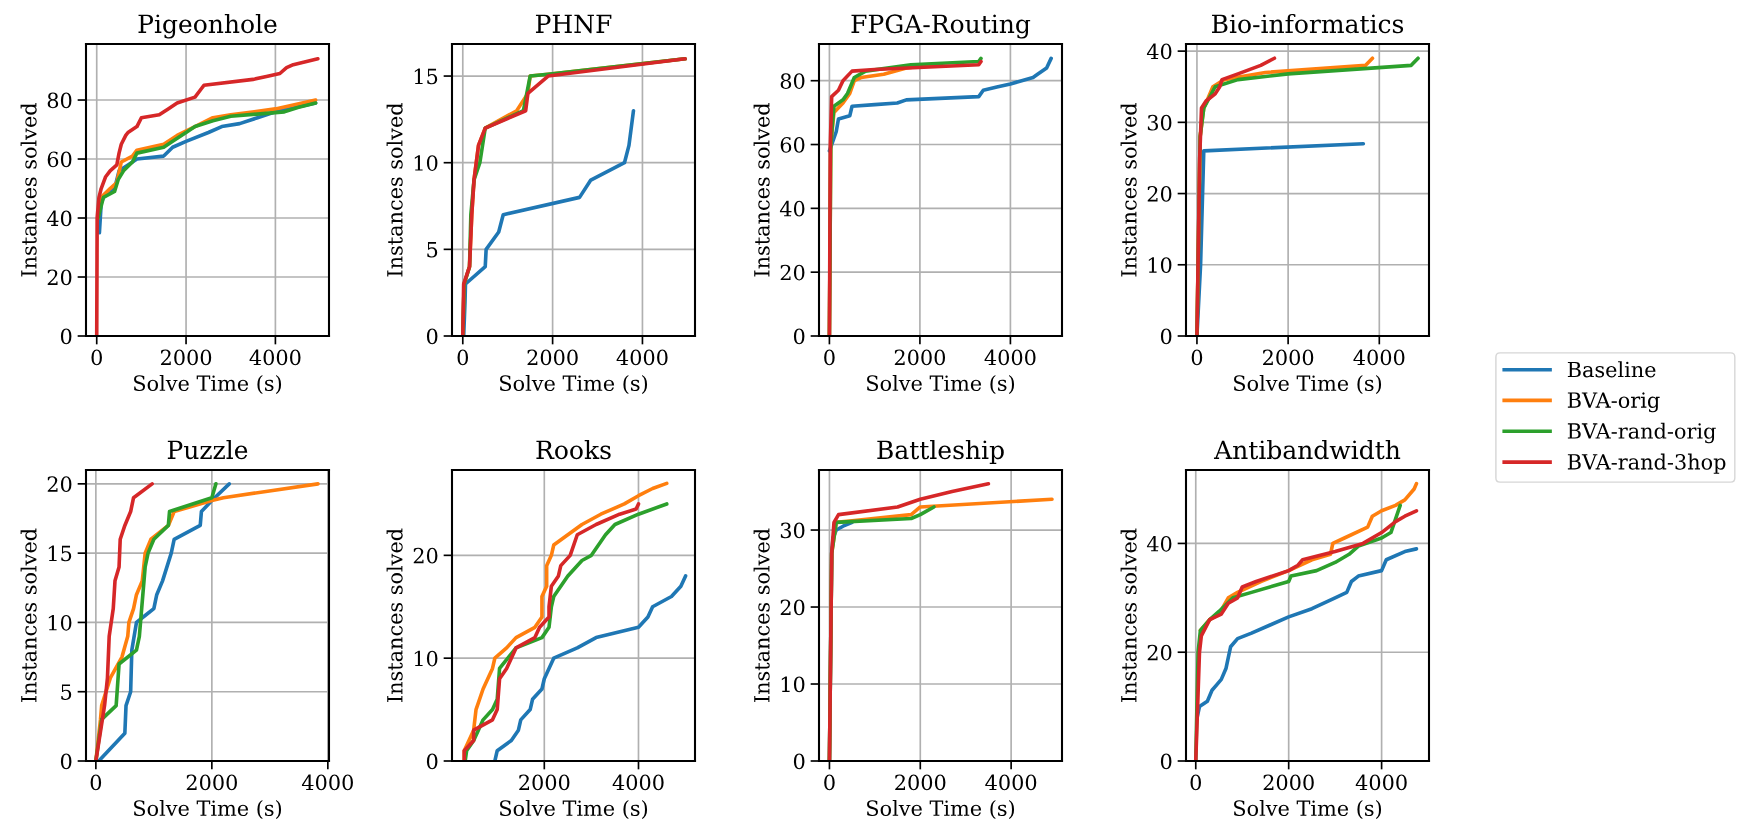  I want to click on chart-title: Puzzle, so click(207, 449).